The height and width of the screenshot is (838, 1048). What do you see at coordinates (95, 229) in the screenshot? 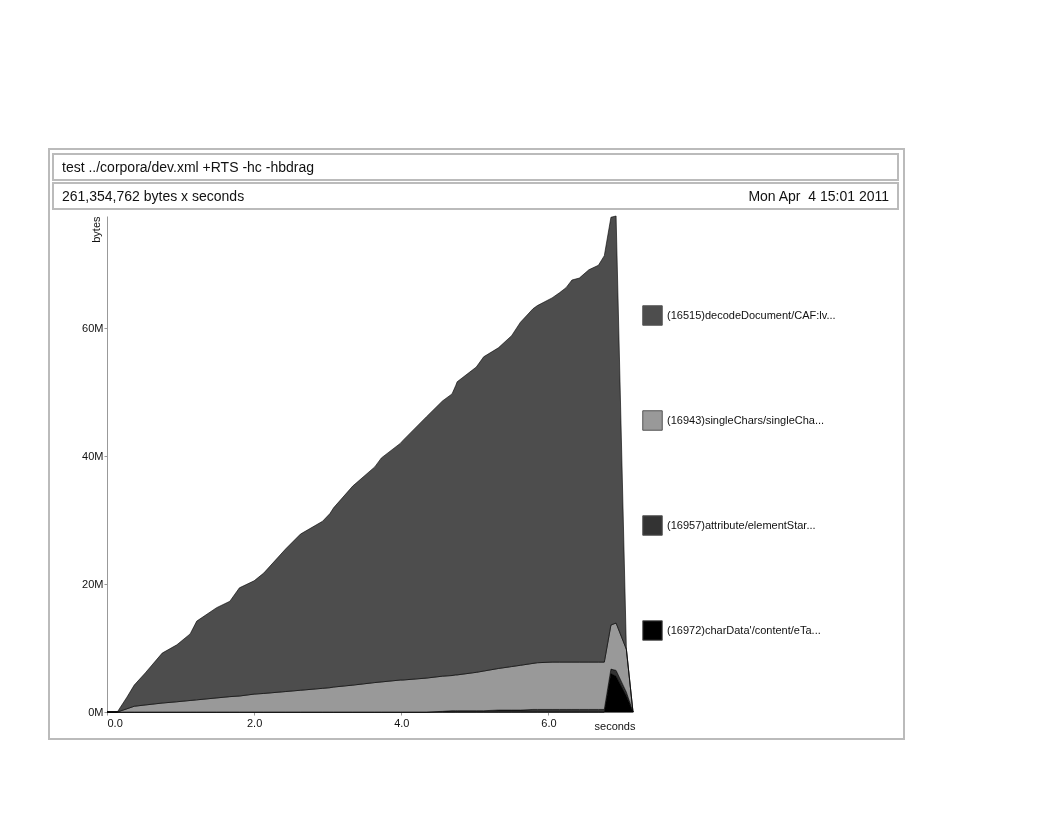
I see `y-axis-title: bytes` at bounding box center [95, 229].